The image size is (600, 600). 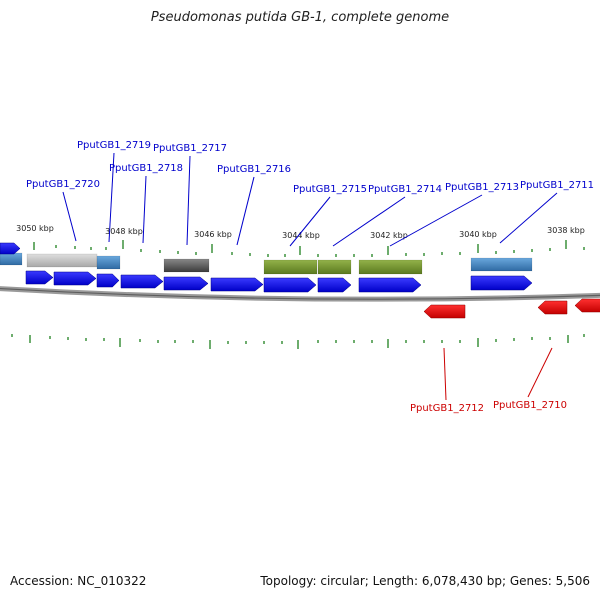 What do you see at coordinates (35, 228) in the screenshot?
I see `position-label: 3050 kbp` at bounding box center [35, 228].